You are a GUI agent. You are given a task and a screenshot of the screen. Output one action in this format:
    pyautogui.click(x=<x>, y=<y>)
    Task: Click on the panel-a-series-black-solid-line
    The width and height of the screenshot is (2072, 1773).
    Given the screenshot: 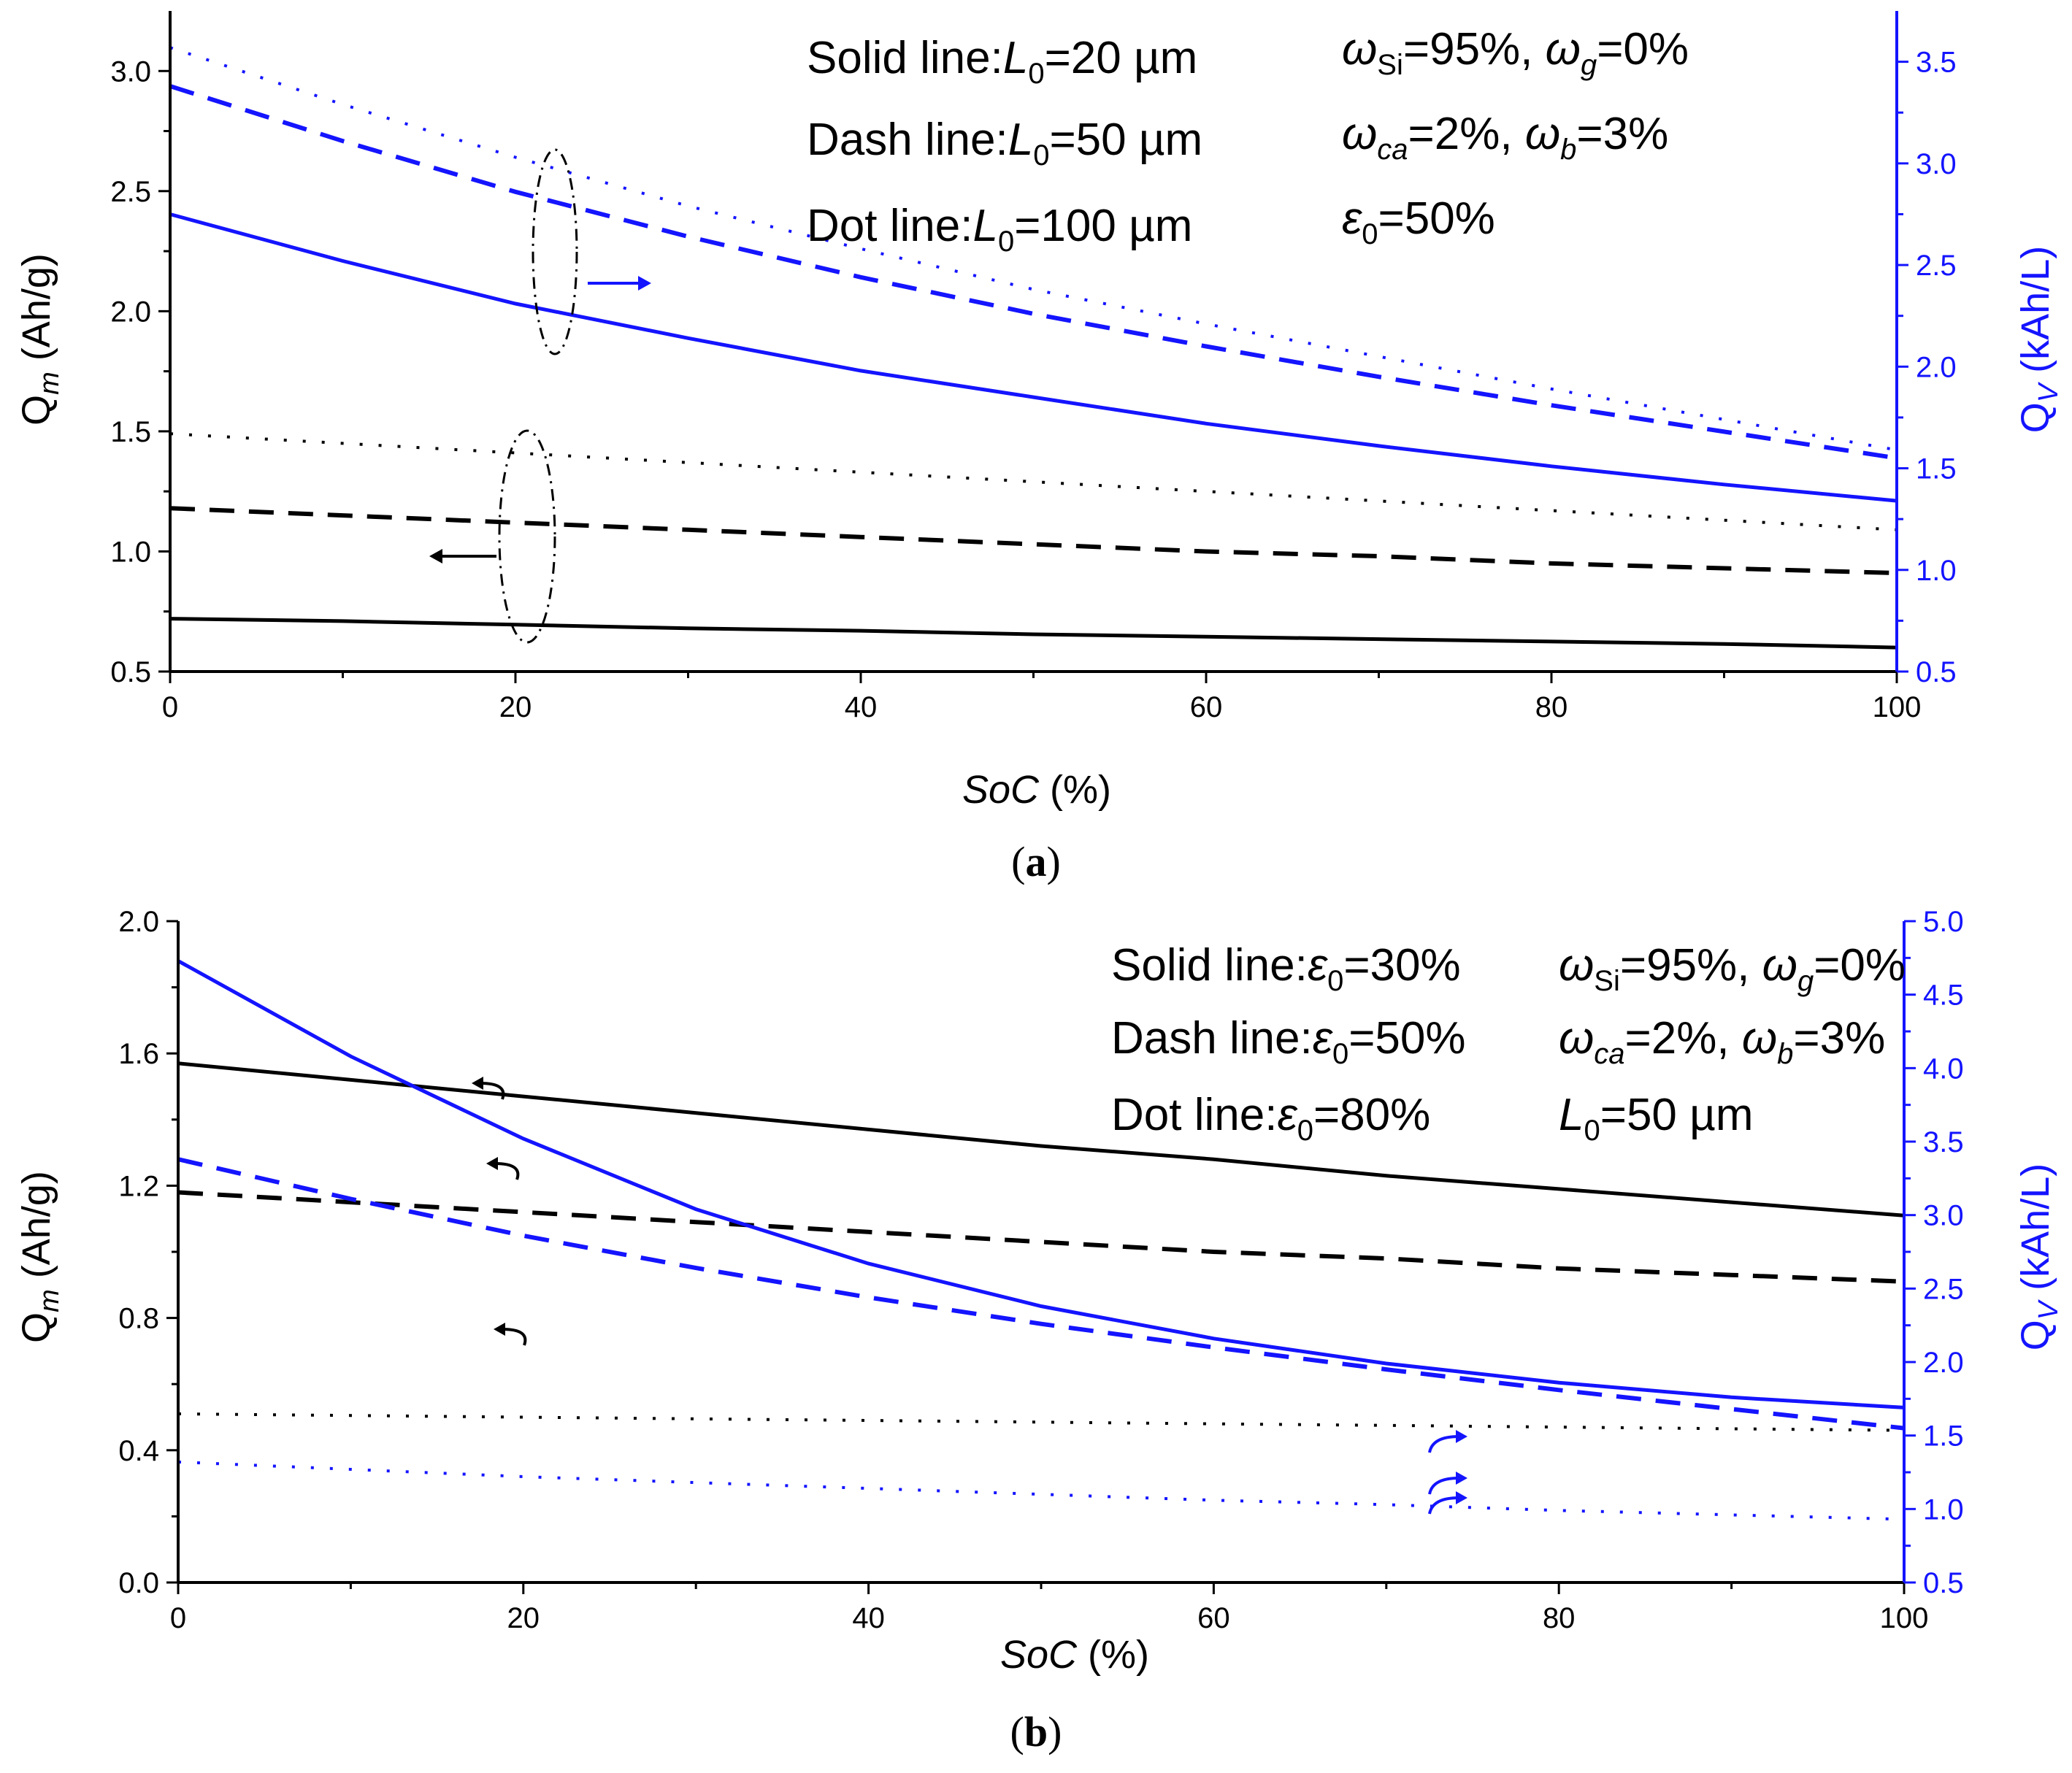 What is the action you would take?
    pyautogui.click(x=1033, y=633)
    